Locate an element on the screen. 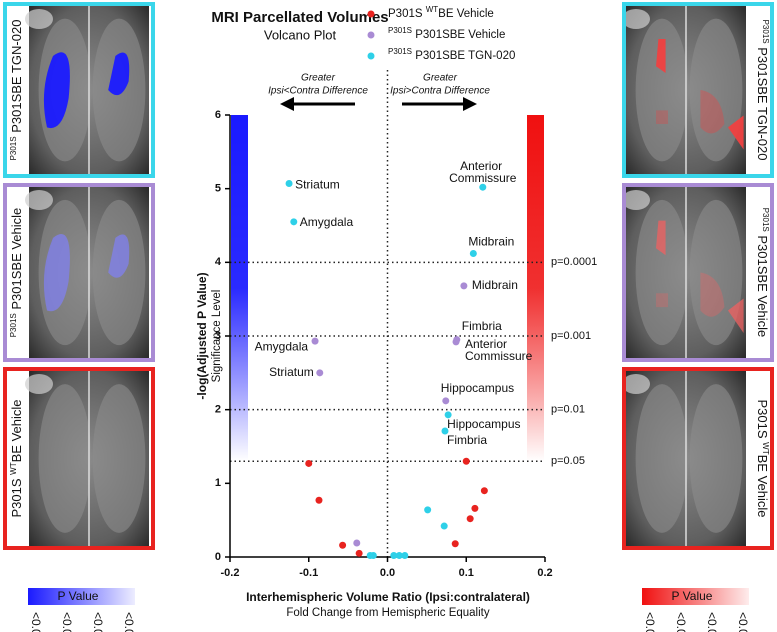 The width and height of the screenshot is (777, 632). y-axis-label: -log(Adjusted P Value) is located at coordinates (202, 335).